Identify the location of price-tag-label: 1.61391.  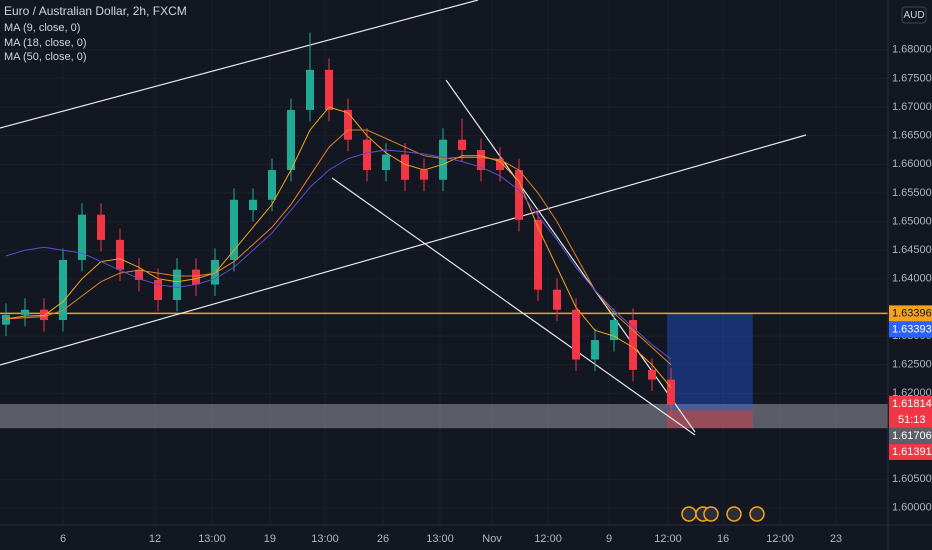
(912, 452).